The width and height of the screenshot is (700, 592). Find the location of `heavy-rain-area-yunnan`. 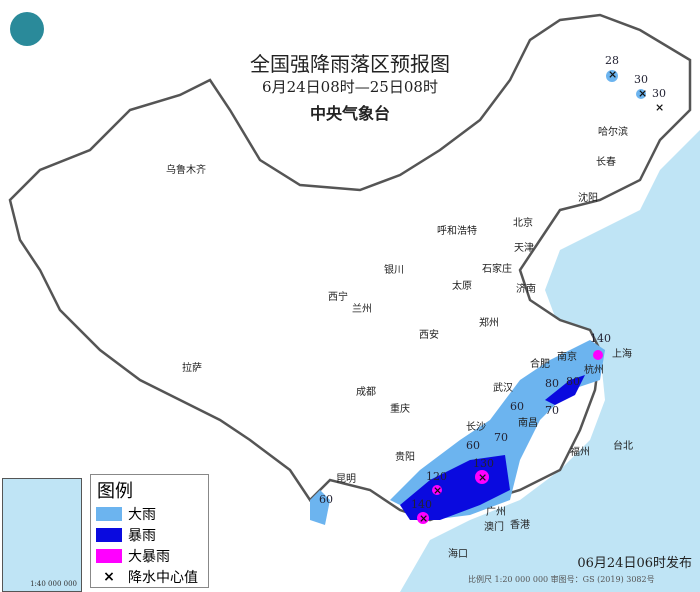

heavy-rain-area-yunnan is located at coordinates (320, 507).